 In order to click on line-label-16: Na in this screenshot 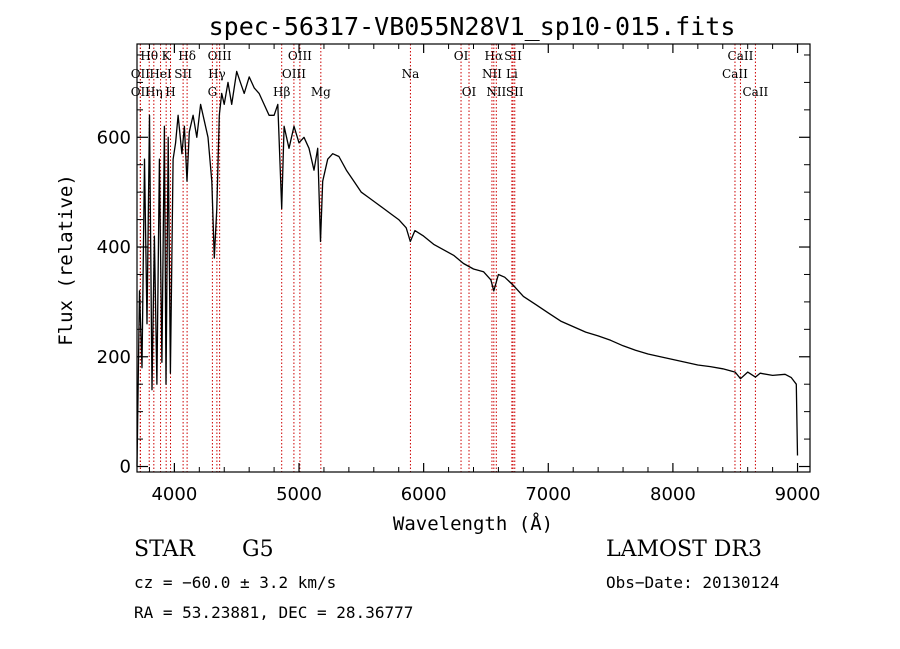, I will do `click(411, 74)`.